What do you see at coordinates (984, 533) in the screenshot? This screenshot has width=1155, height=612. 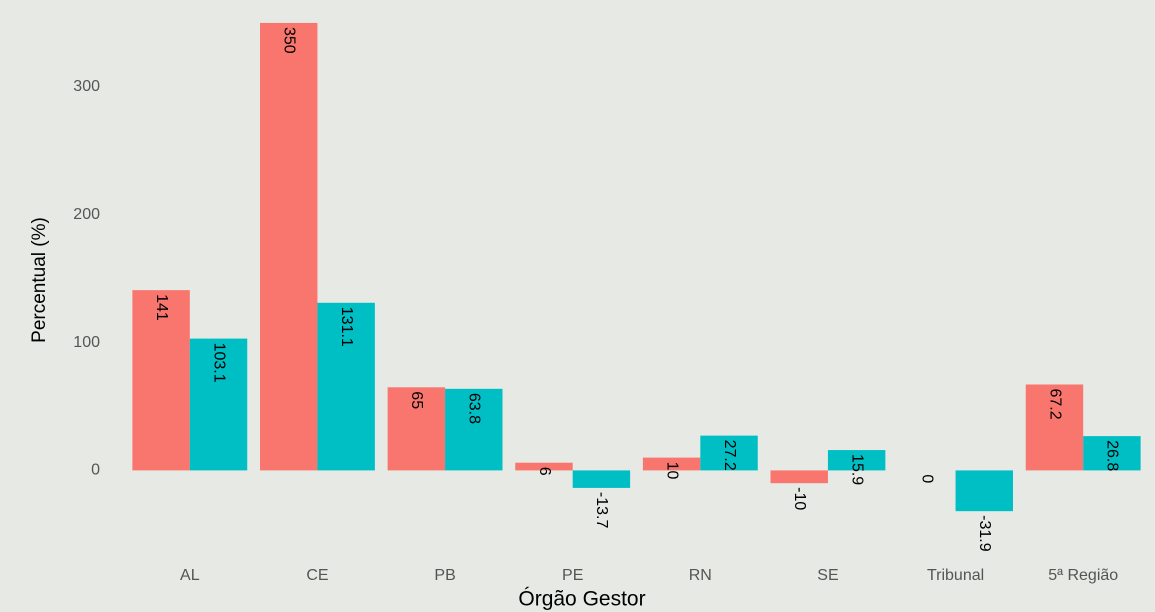 I see `value-label: -31.9` at bounding box center [984, 533].